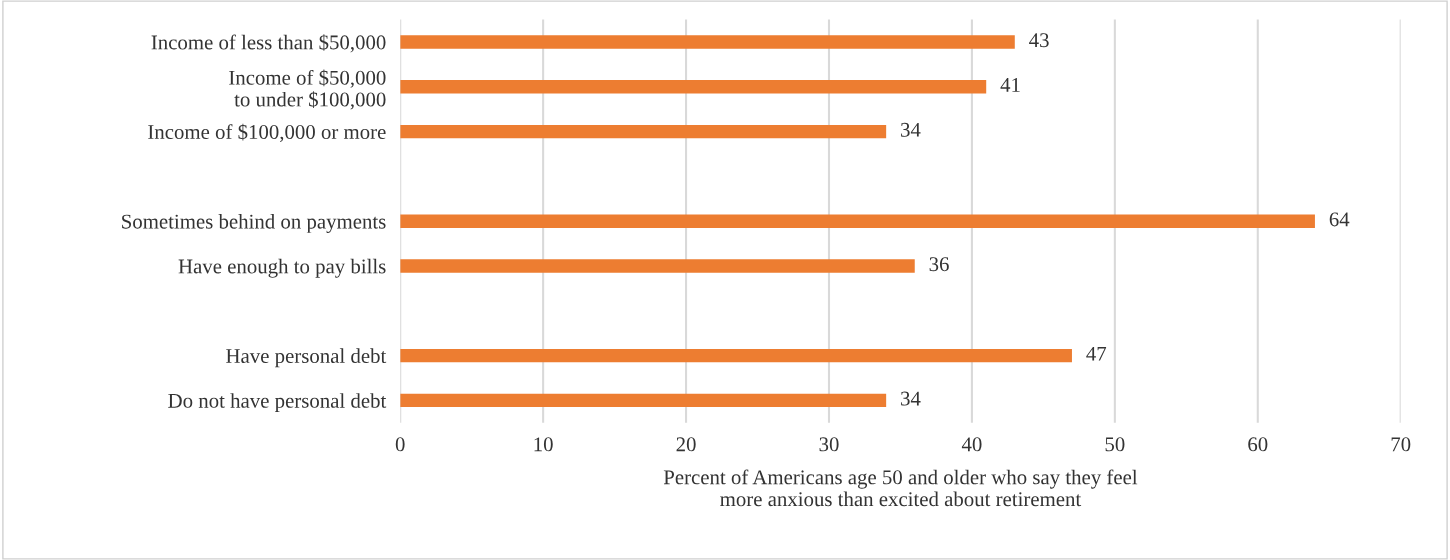  What do you see at coordinates (1096, 353) in the screenshot?
I see `data-label: 47` at bounding box center [1096, 353].